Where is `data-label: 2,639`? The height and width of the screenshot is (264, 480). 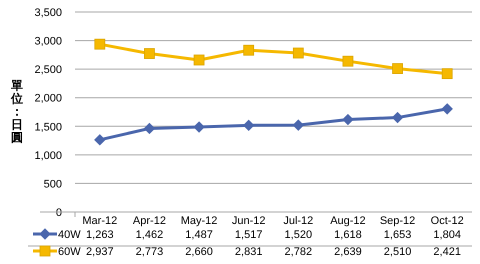
data-label: 2,639 is located at coordinates (348, 252).